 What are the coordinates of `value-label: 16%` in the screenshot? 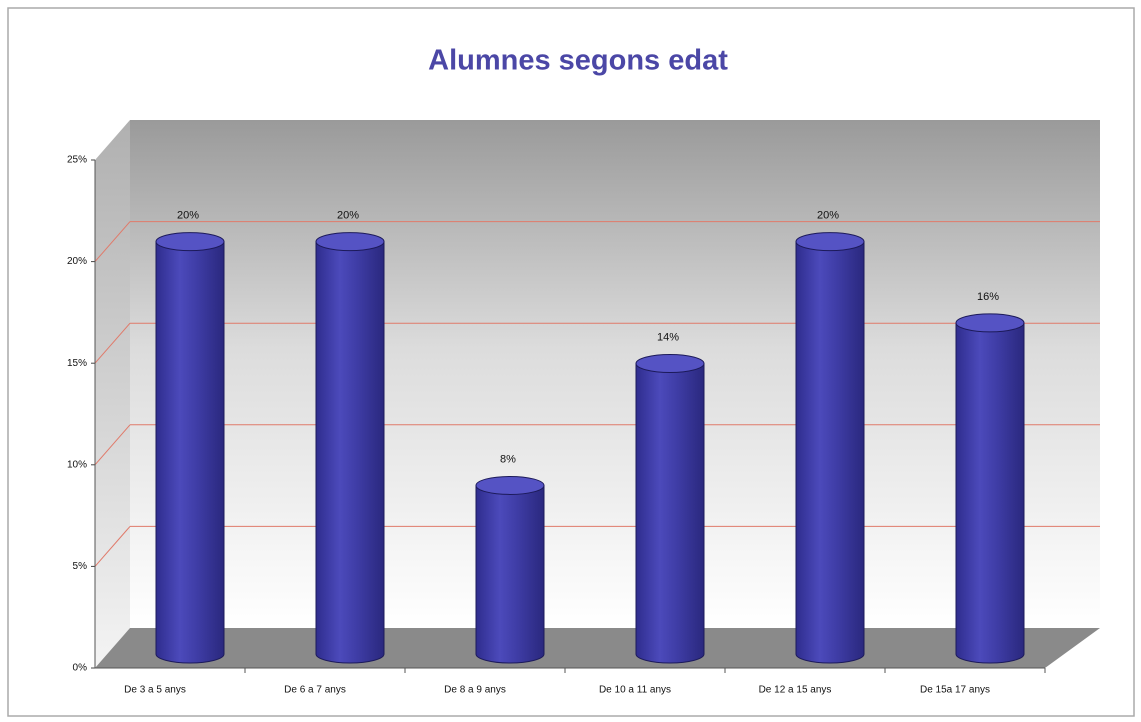 It's located at (988, 297).